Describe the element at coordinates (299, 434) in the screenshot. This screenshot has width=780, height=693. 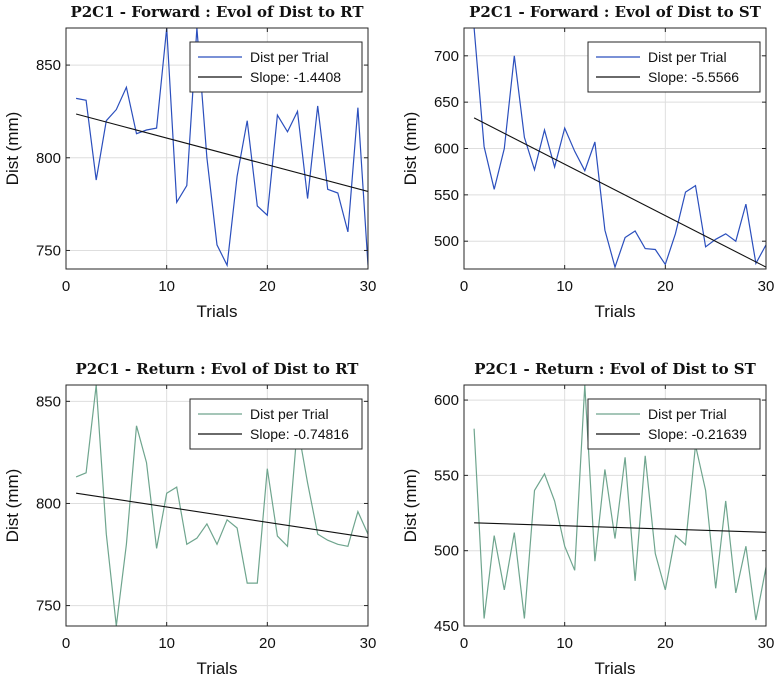
I see `legend-entry: Slope: -0.74816` at that location.